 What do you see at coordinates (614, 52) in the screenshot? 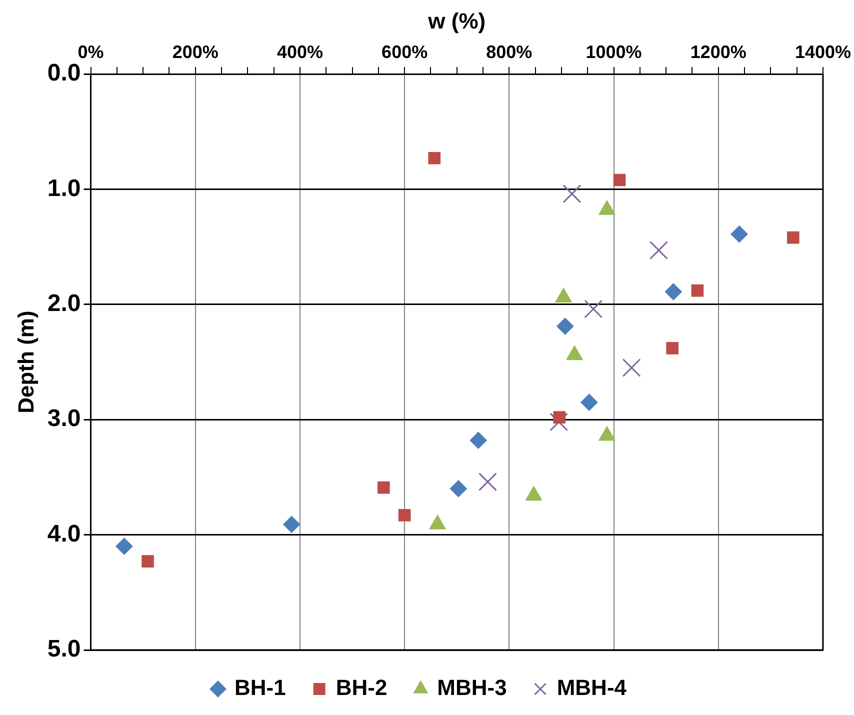
I see `x-tick-label: 1000%` at bounding box center [614, 52].